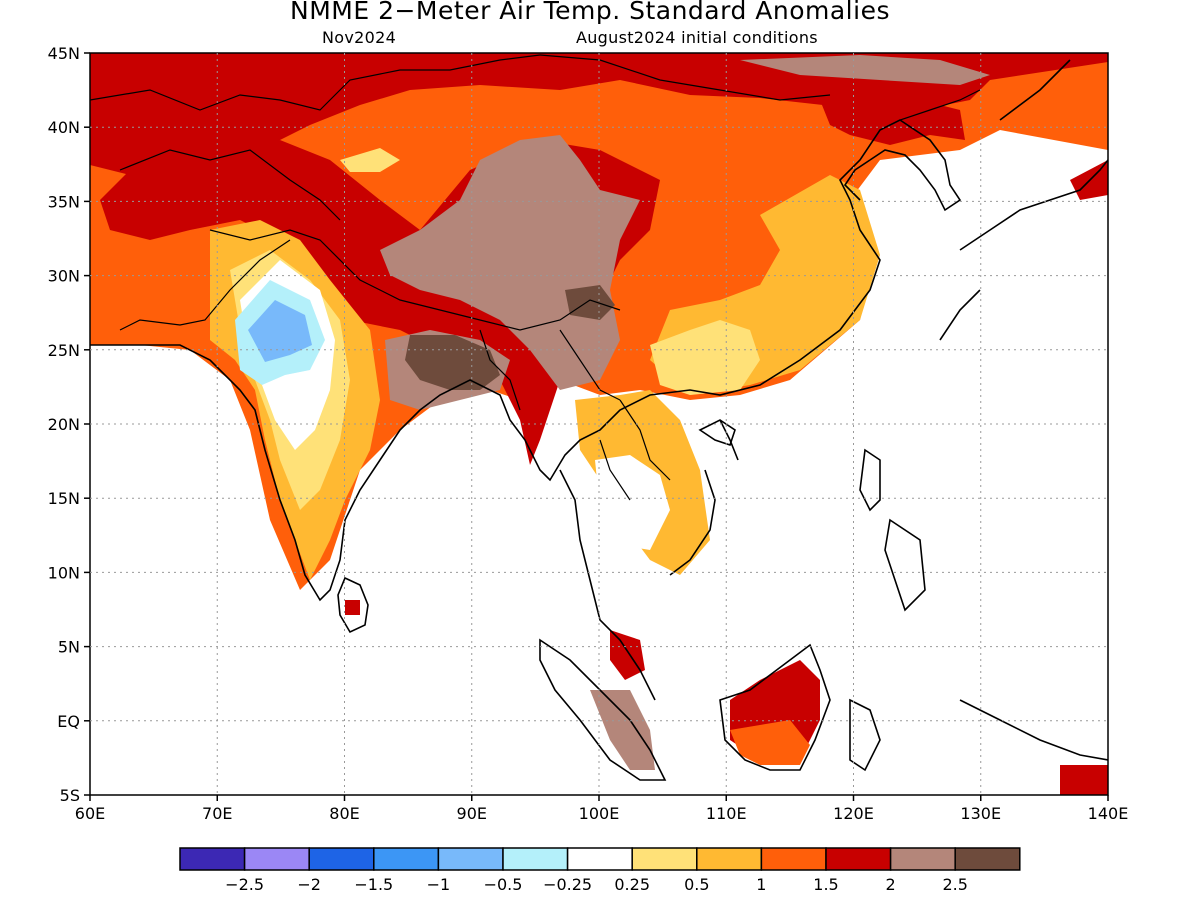 This screenshot has height=900, width=1200. I want to click on colorbar-label: 2.5, so click(954, 884).